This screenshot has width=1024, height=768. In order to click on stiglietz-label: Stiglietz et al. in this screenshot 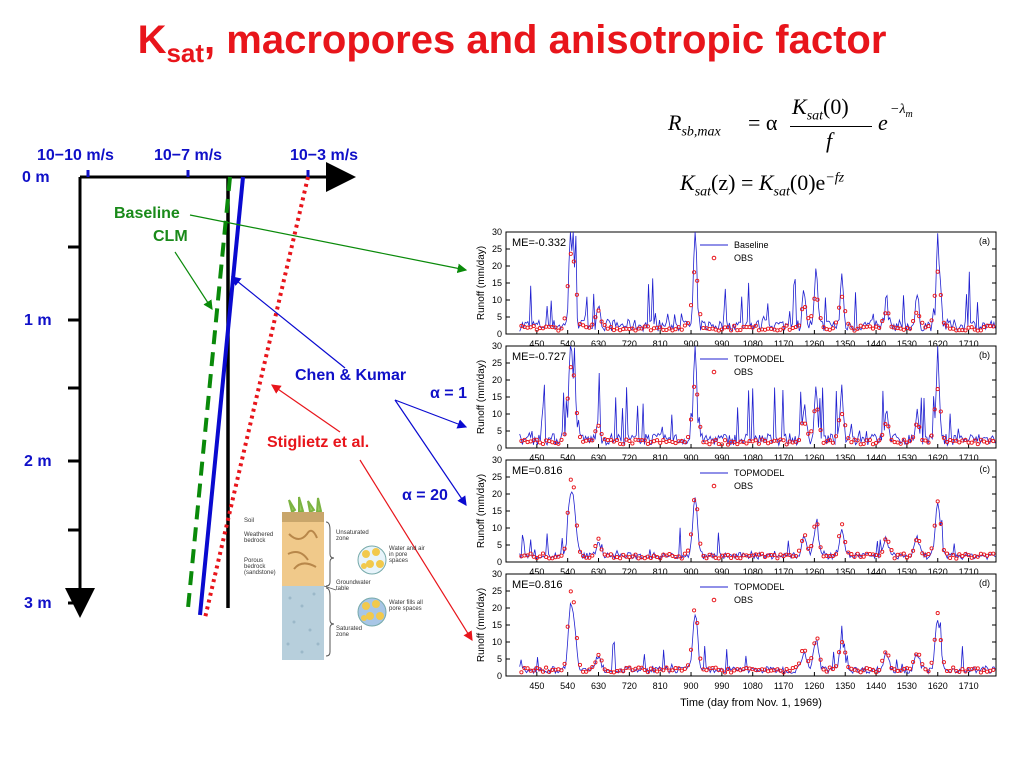, I will do `click(318, 442)`.